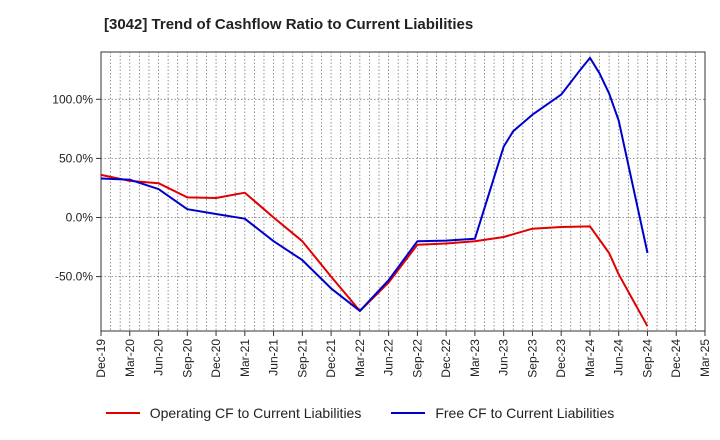  What do you see at coordinates (705, 358) in the screenshot?
I see `x-tick-label: Mar-25` at bounding box center [705, 358].